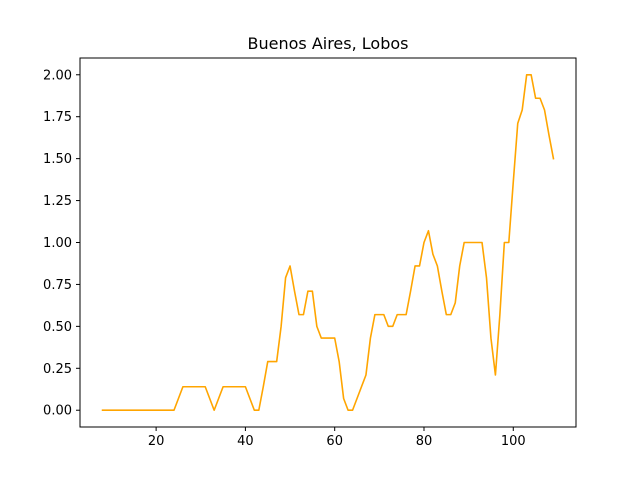 Image resolution: width=640 pixels, height=480 pixels. Describe the element at coordinates (57, 243) in the screenshot. I see `y-tick-label: 1.00` at that location.